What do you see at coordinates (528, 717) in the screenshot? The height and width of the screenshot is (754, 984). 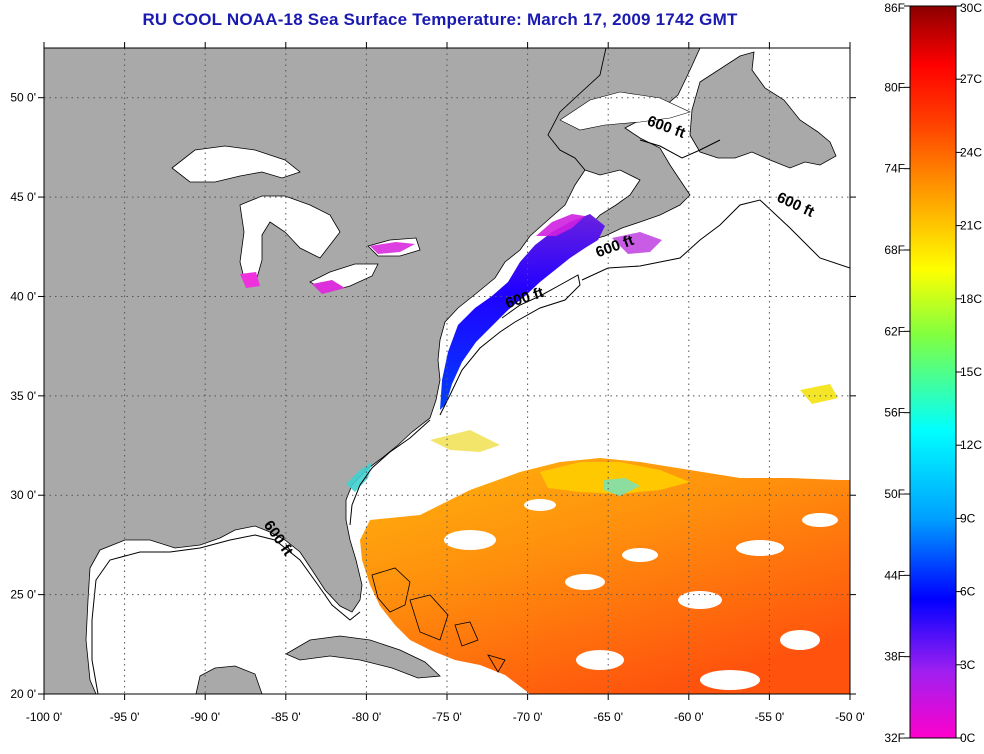 I see `x-tick-label: -70 0'` at bounding box center [528, 717].